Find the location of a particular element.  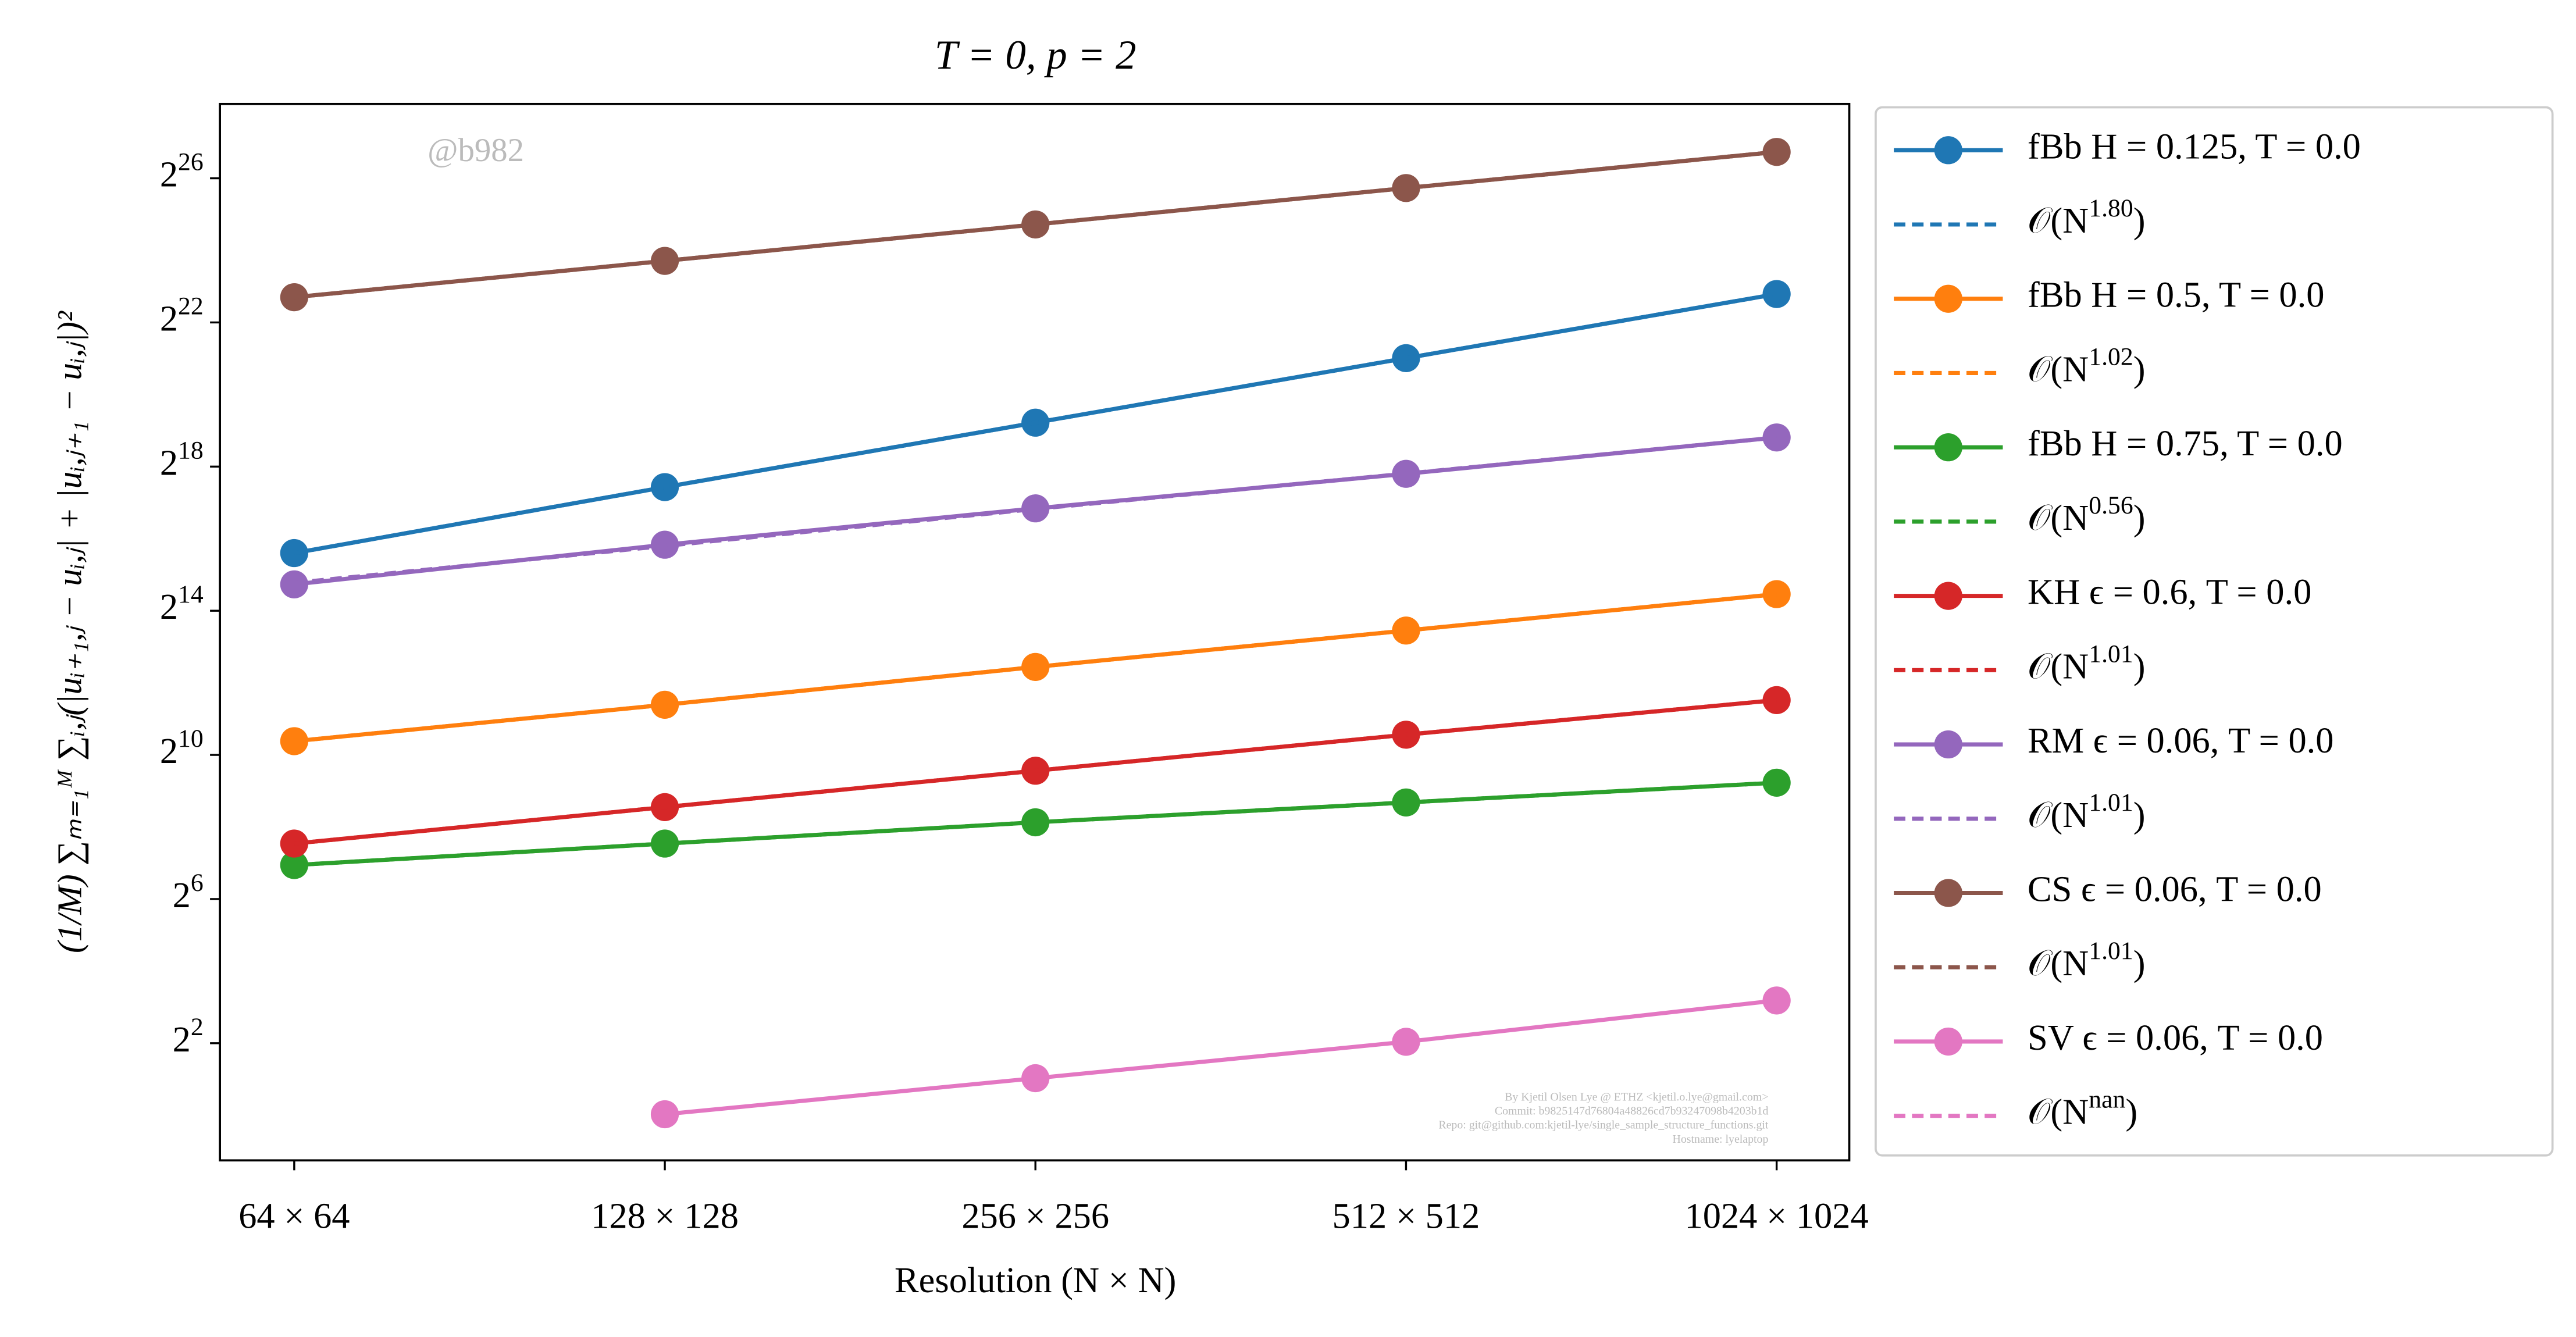

x-axis-label: Resolution (N × N) is located at coordinates (1035, 1280).